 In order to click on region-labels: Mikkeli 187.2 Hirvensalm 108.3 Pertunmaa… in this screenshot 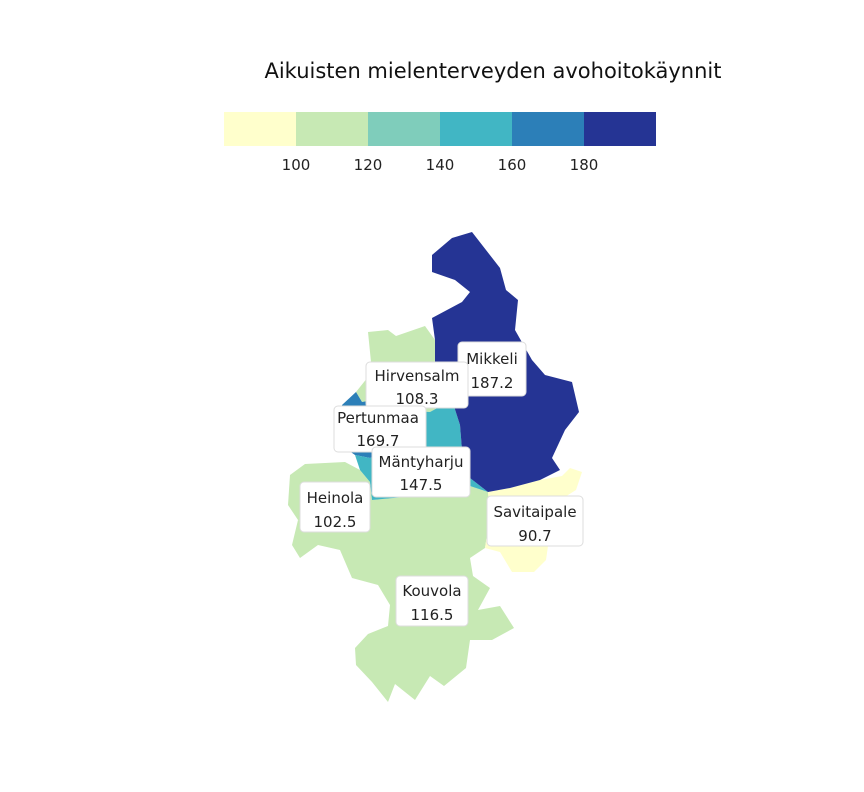, I will do `click(441, 484)`.